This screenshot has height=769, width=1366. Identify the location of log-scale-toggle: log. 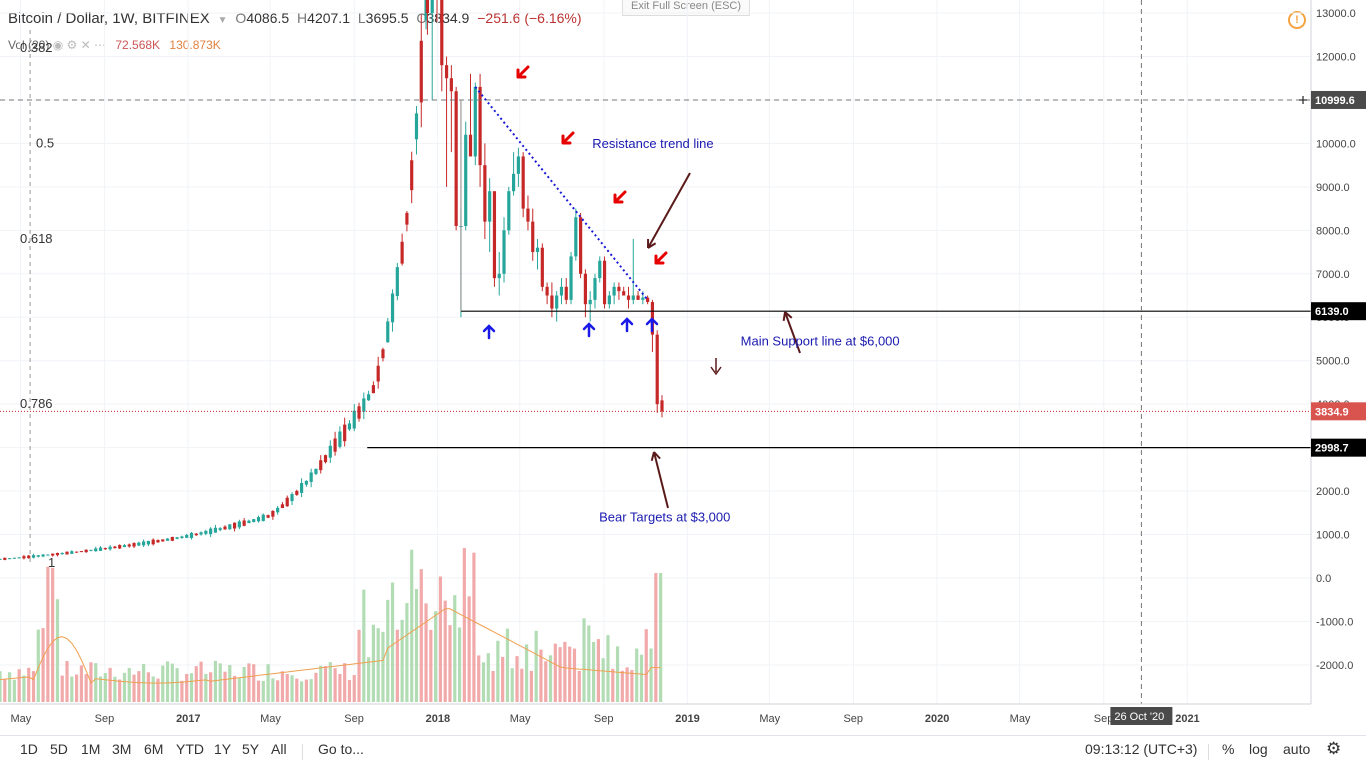
(1258, 749).